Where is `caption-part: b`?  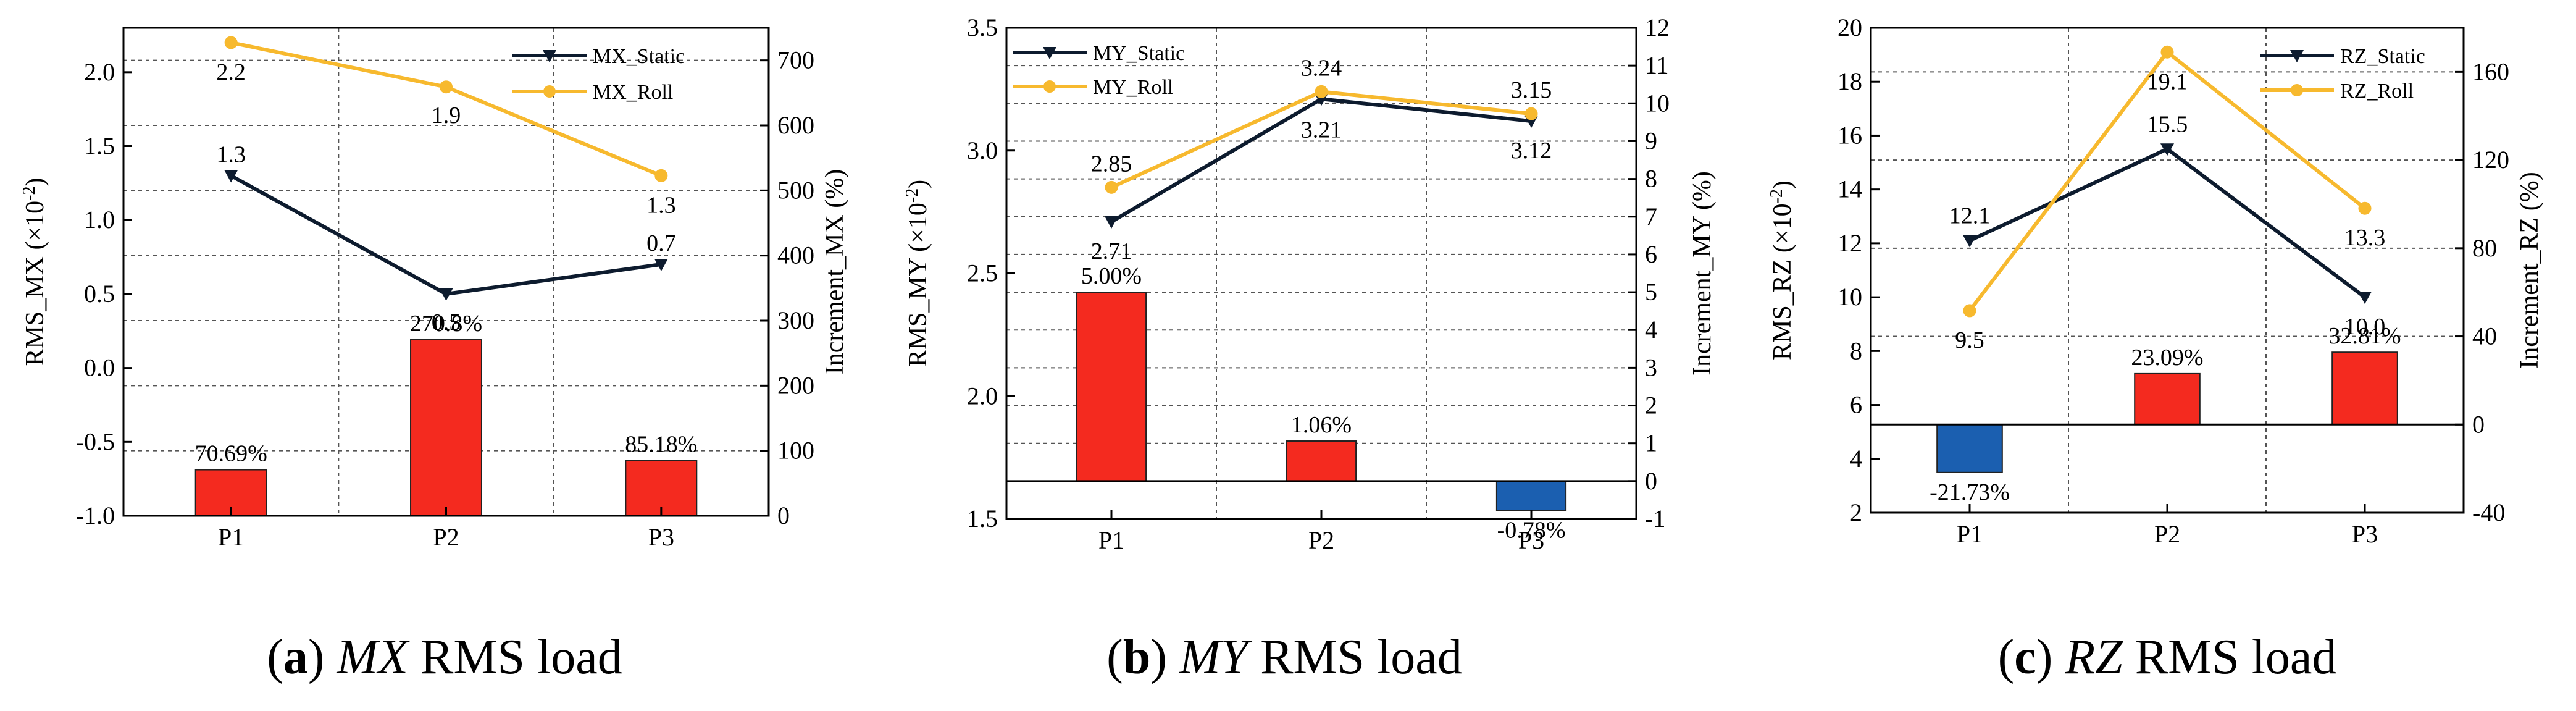 caption-part: b is located at coordinates (1137, 657).